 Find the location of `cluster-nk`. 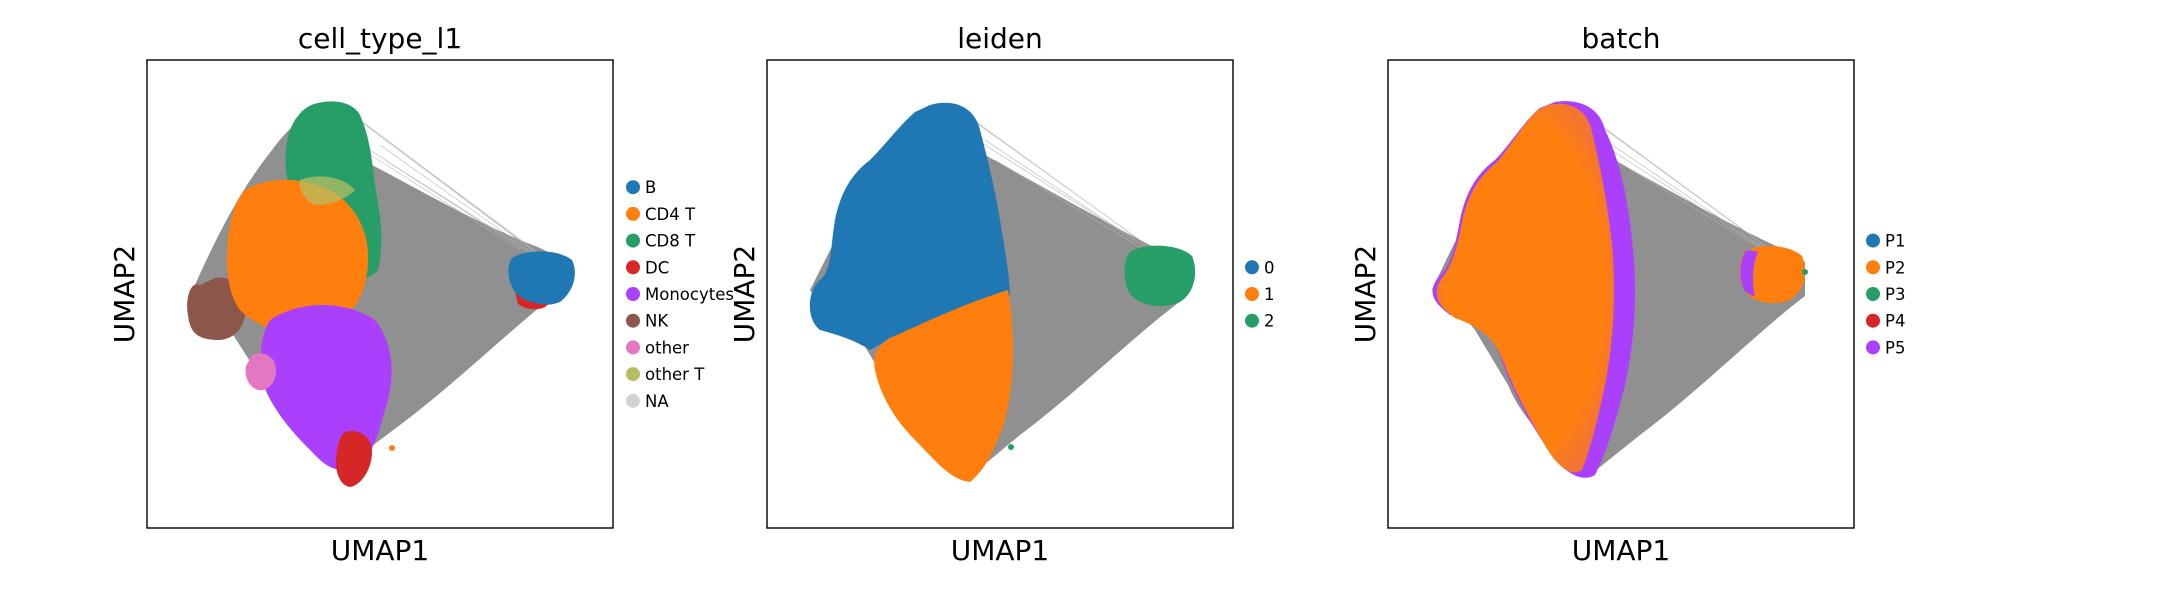

cluster-nk is located at coordinates (216, 308).